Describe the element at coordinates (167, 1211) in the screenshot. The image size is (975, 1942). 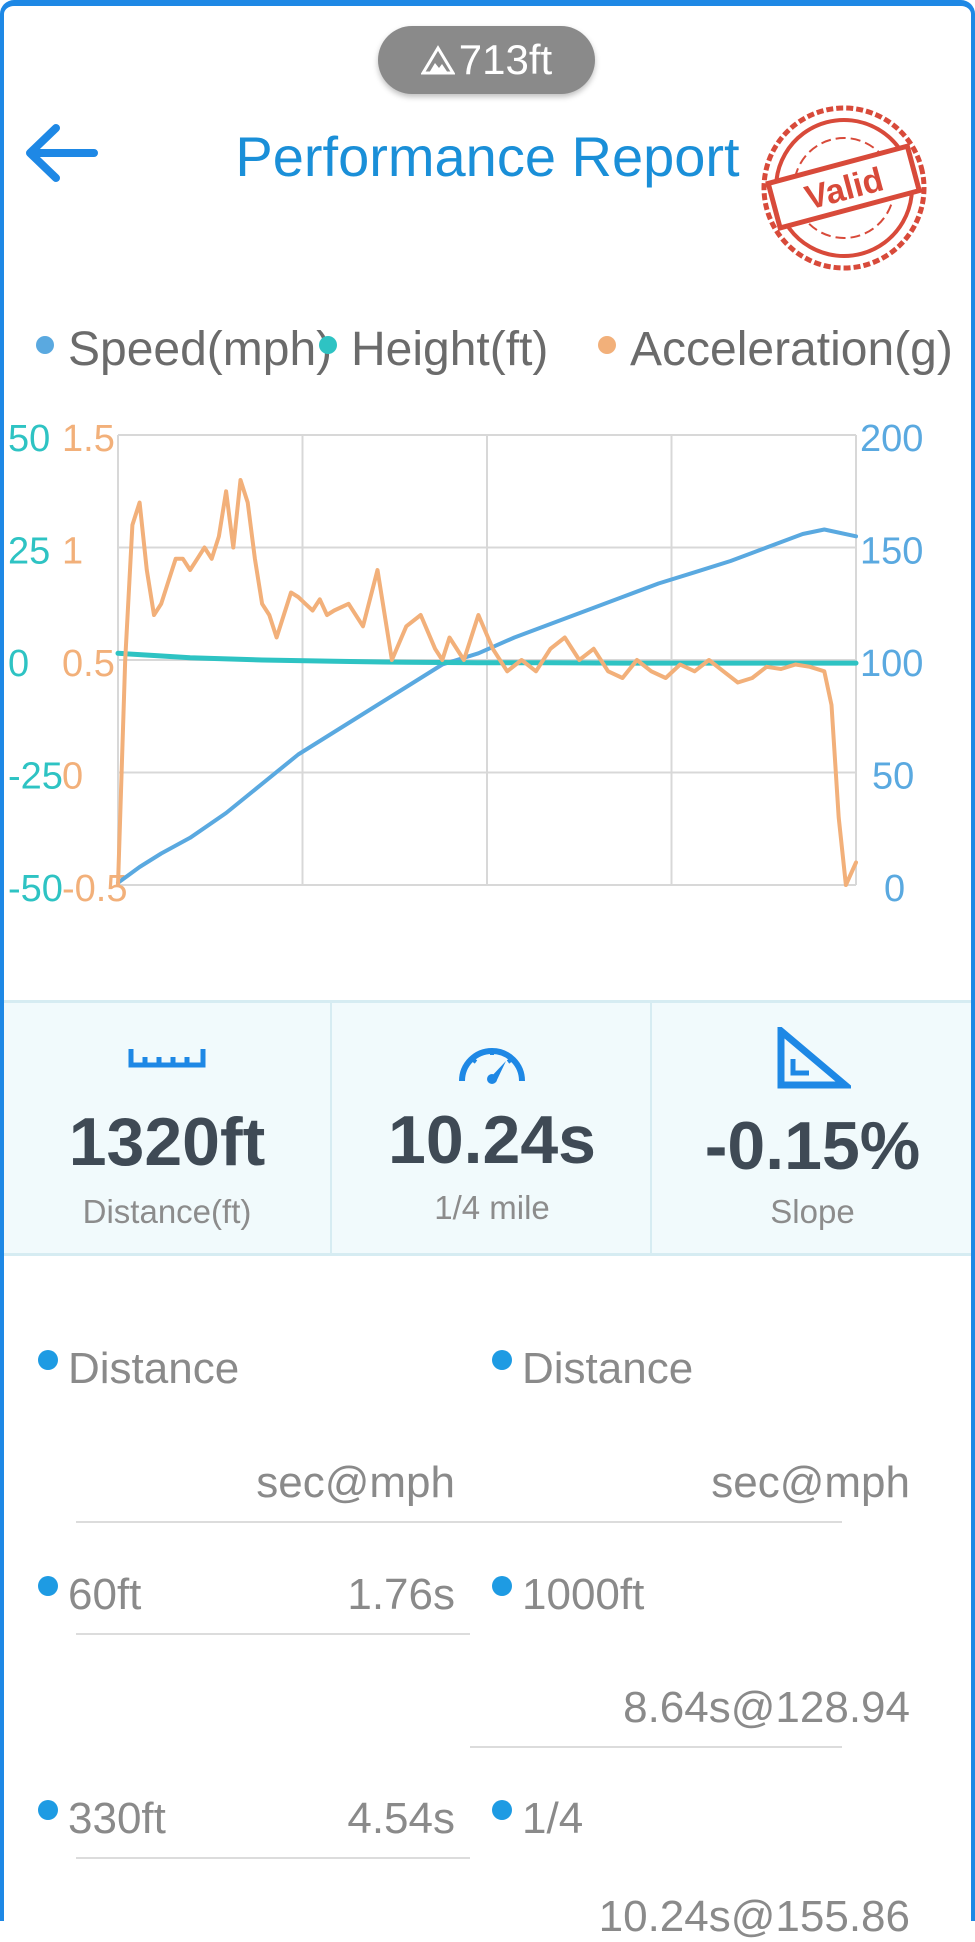
I see `stat-label: Distance(ft)` at that location.